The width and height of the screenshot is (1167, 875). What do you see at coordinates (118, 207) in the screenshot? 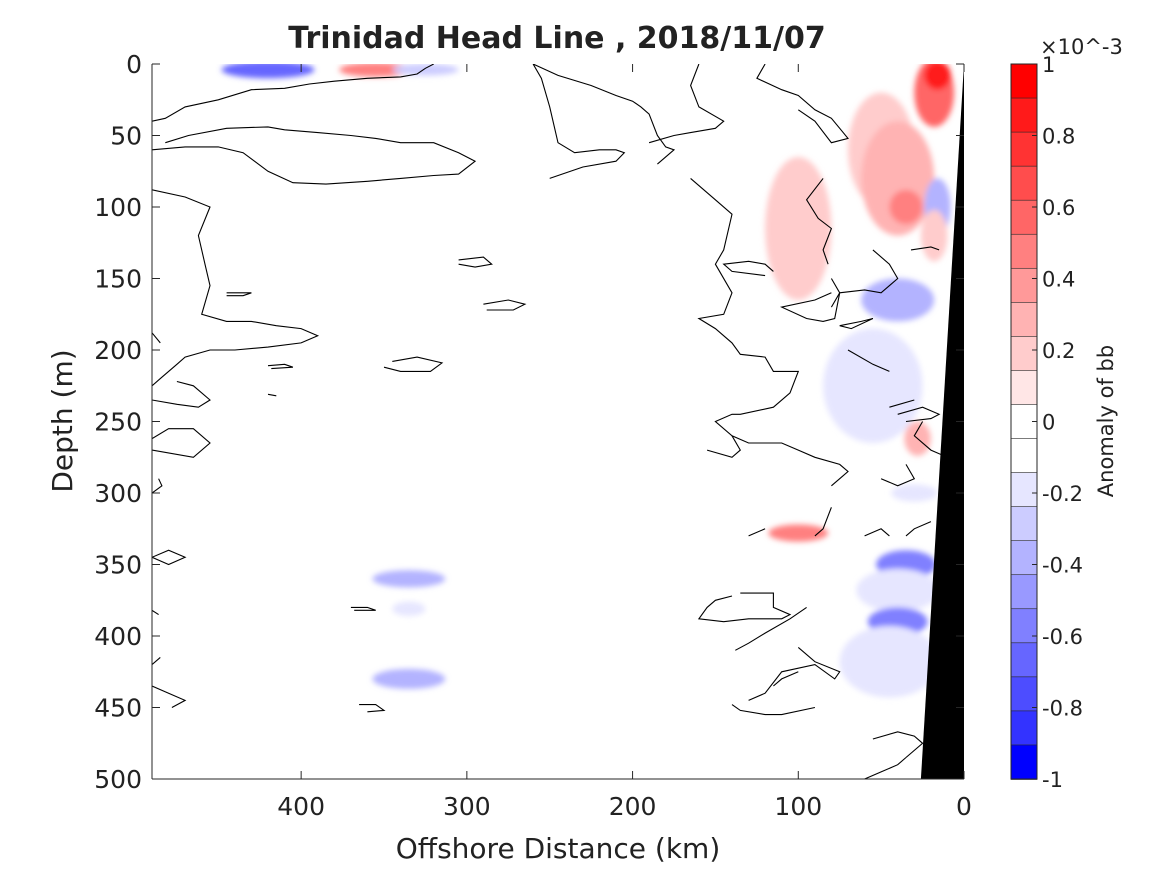
I see `y-tick-label: 100` at bounding box center [118, 207].